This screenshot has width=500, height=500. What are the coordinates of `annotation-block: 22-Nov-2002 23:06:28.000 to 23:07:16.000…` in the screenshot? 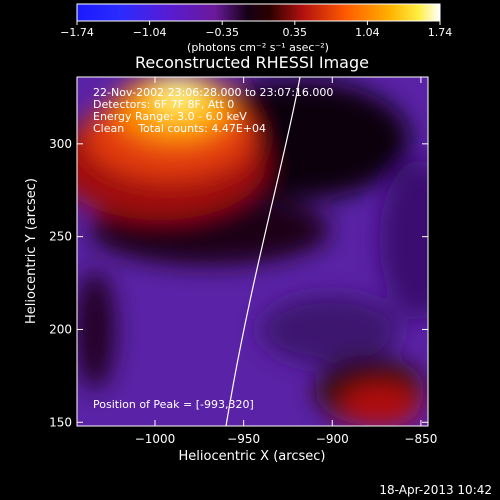 It's located at (213, 110).